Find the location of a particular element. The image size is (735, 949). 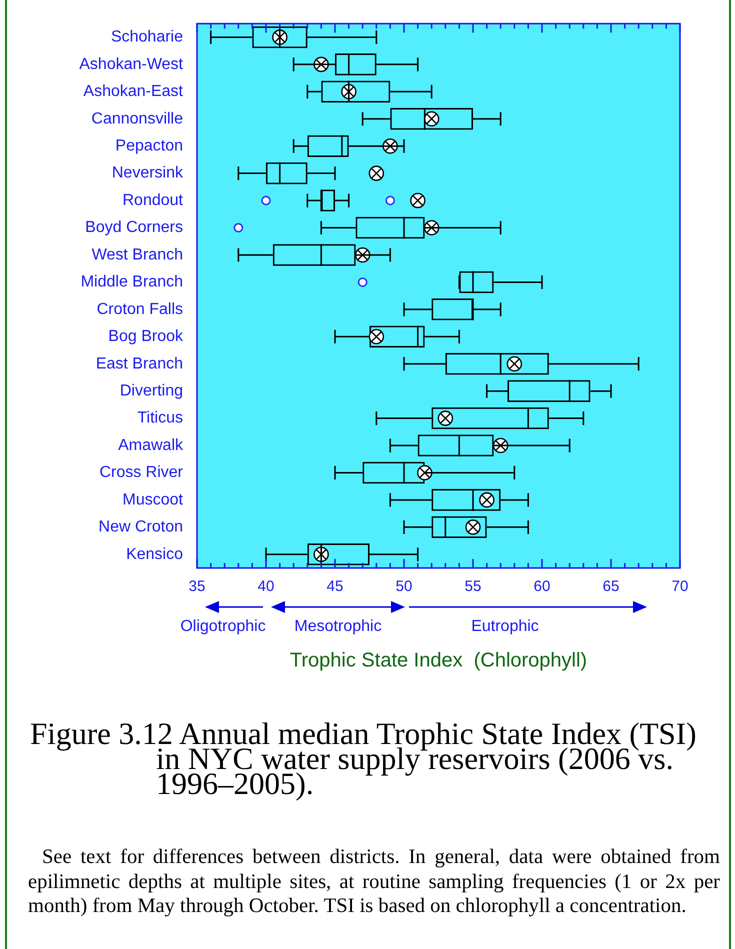

x-tick-label: 70 is located at coordinates (680, 587).